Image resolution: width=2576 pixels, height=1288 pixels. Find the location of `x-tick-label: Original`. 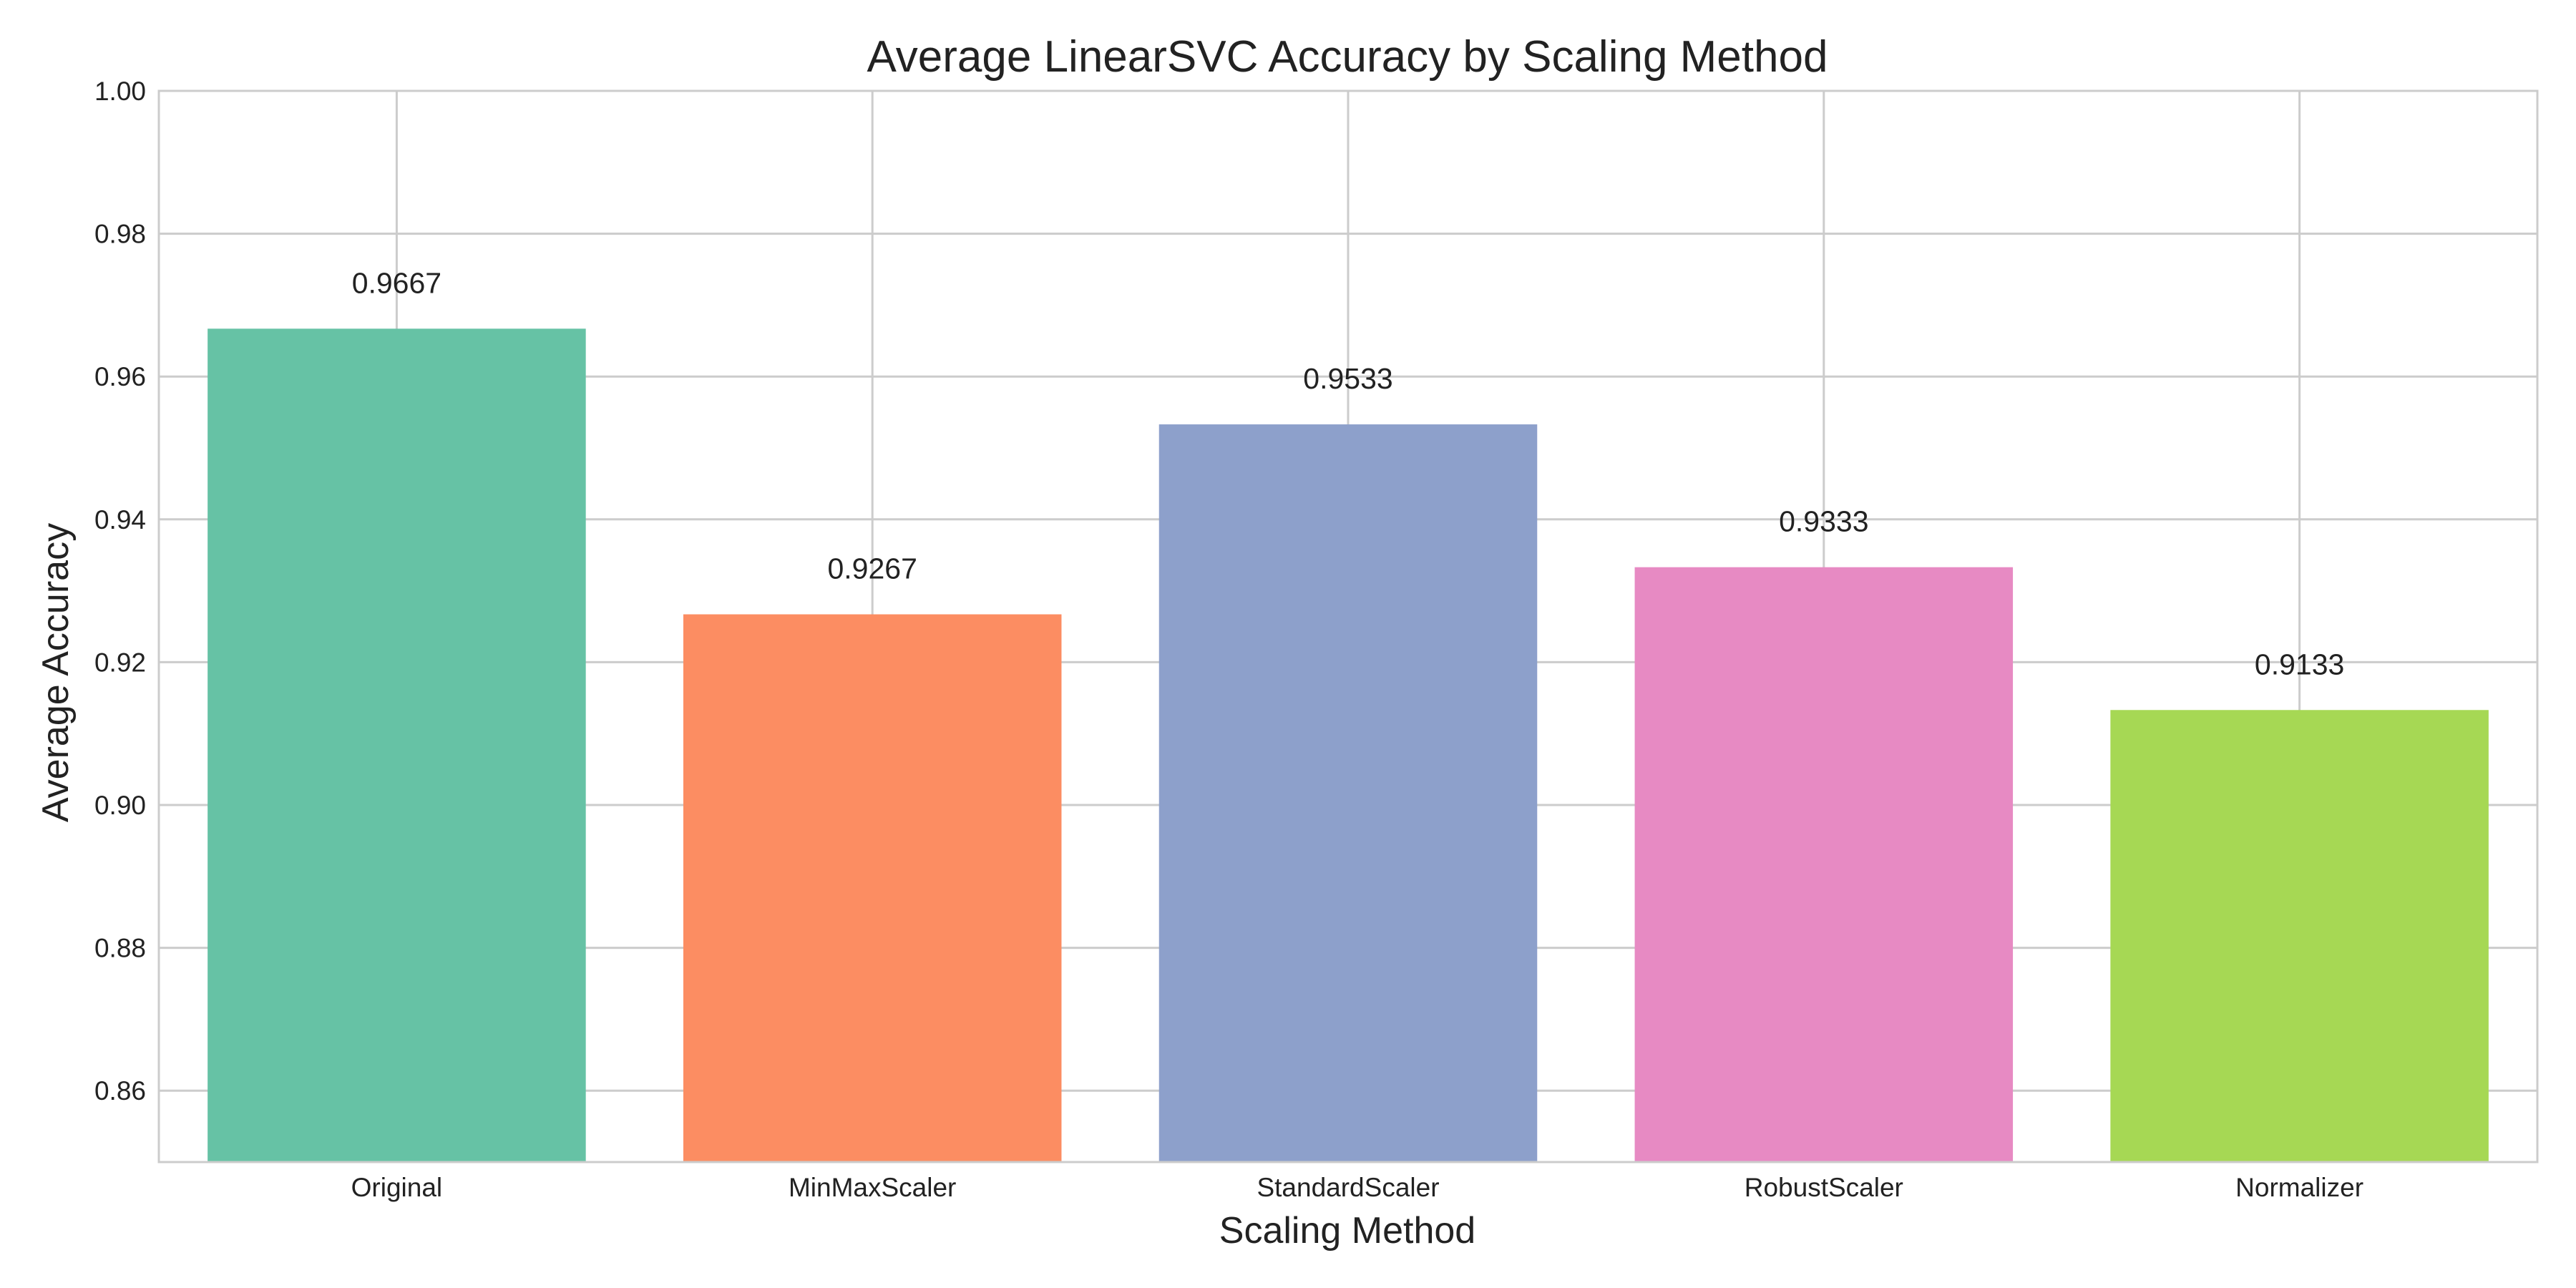

x-tick-label: Original is located at coordinates (397, 1187).